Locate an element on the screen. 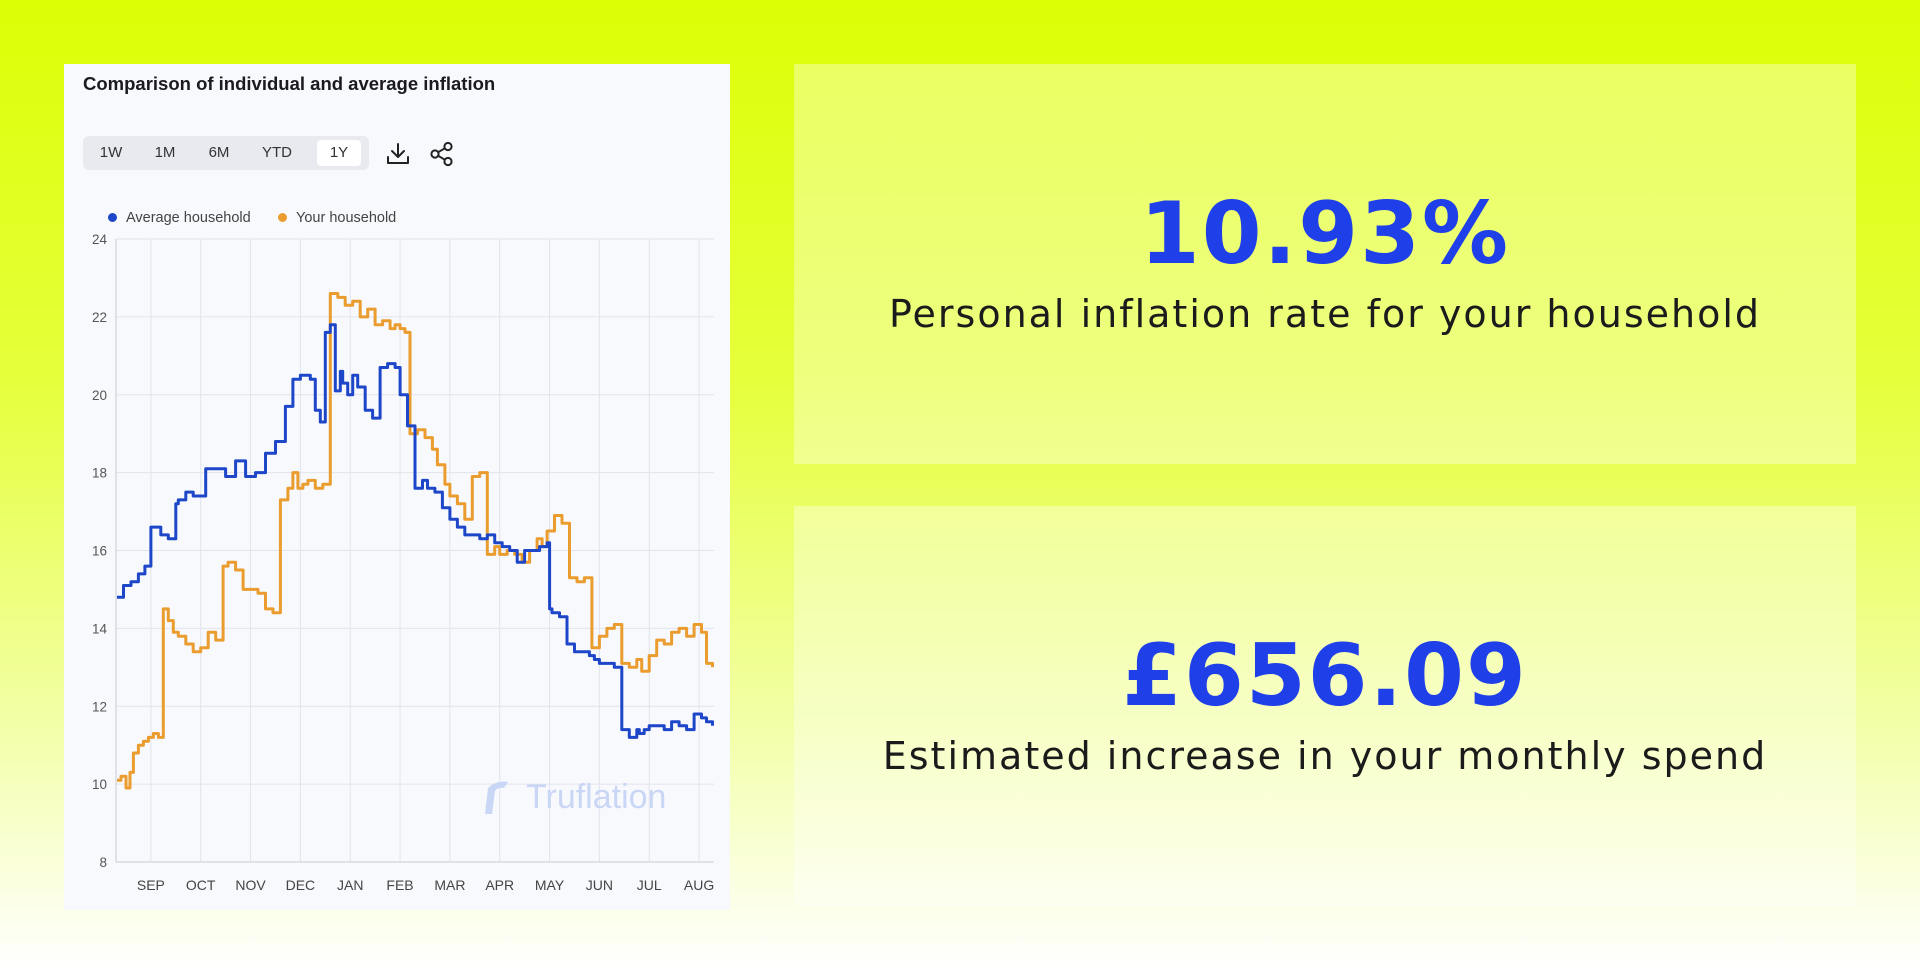  time-range-selector: 1W 1M 6M YTD 1Y is located at coordinates (226, 153).